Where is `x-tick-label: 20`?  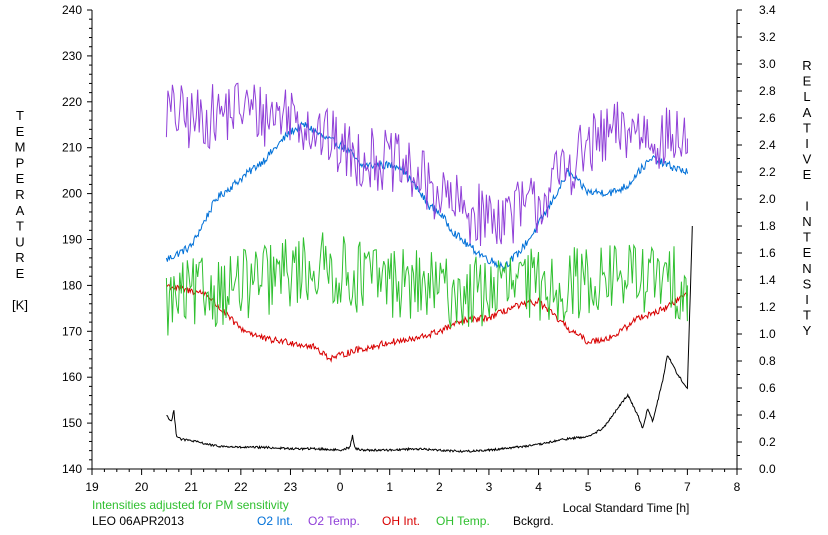 x-tick-label: 20 is located at coordinates (142, 487).